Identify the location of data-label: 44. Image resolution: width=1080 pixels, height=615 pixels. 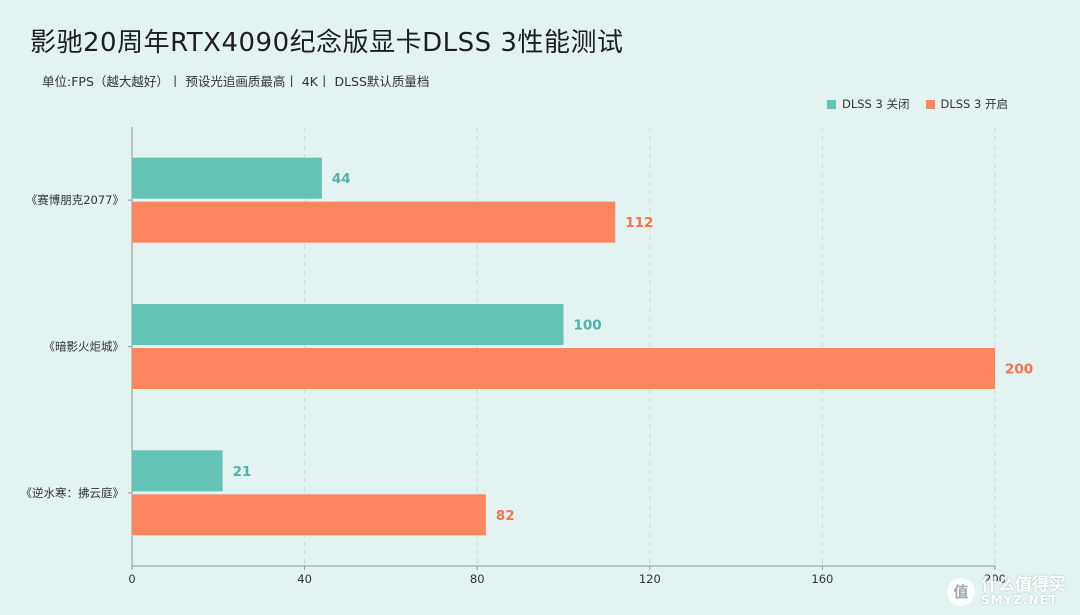
(341, 179).